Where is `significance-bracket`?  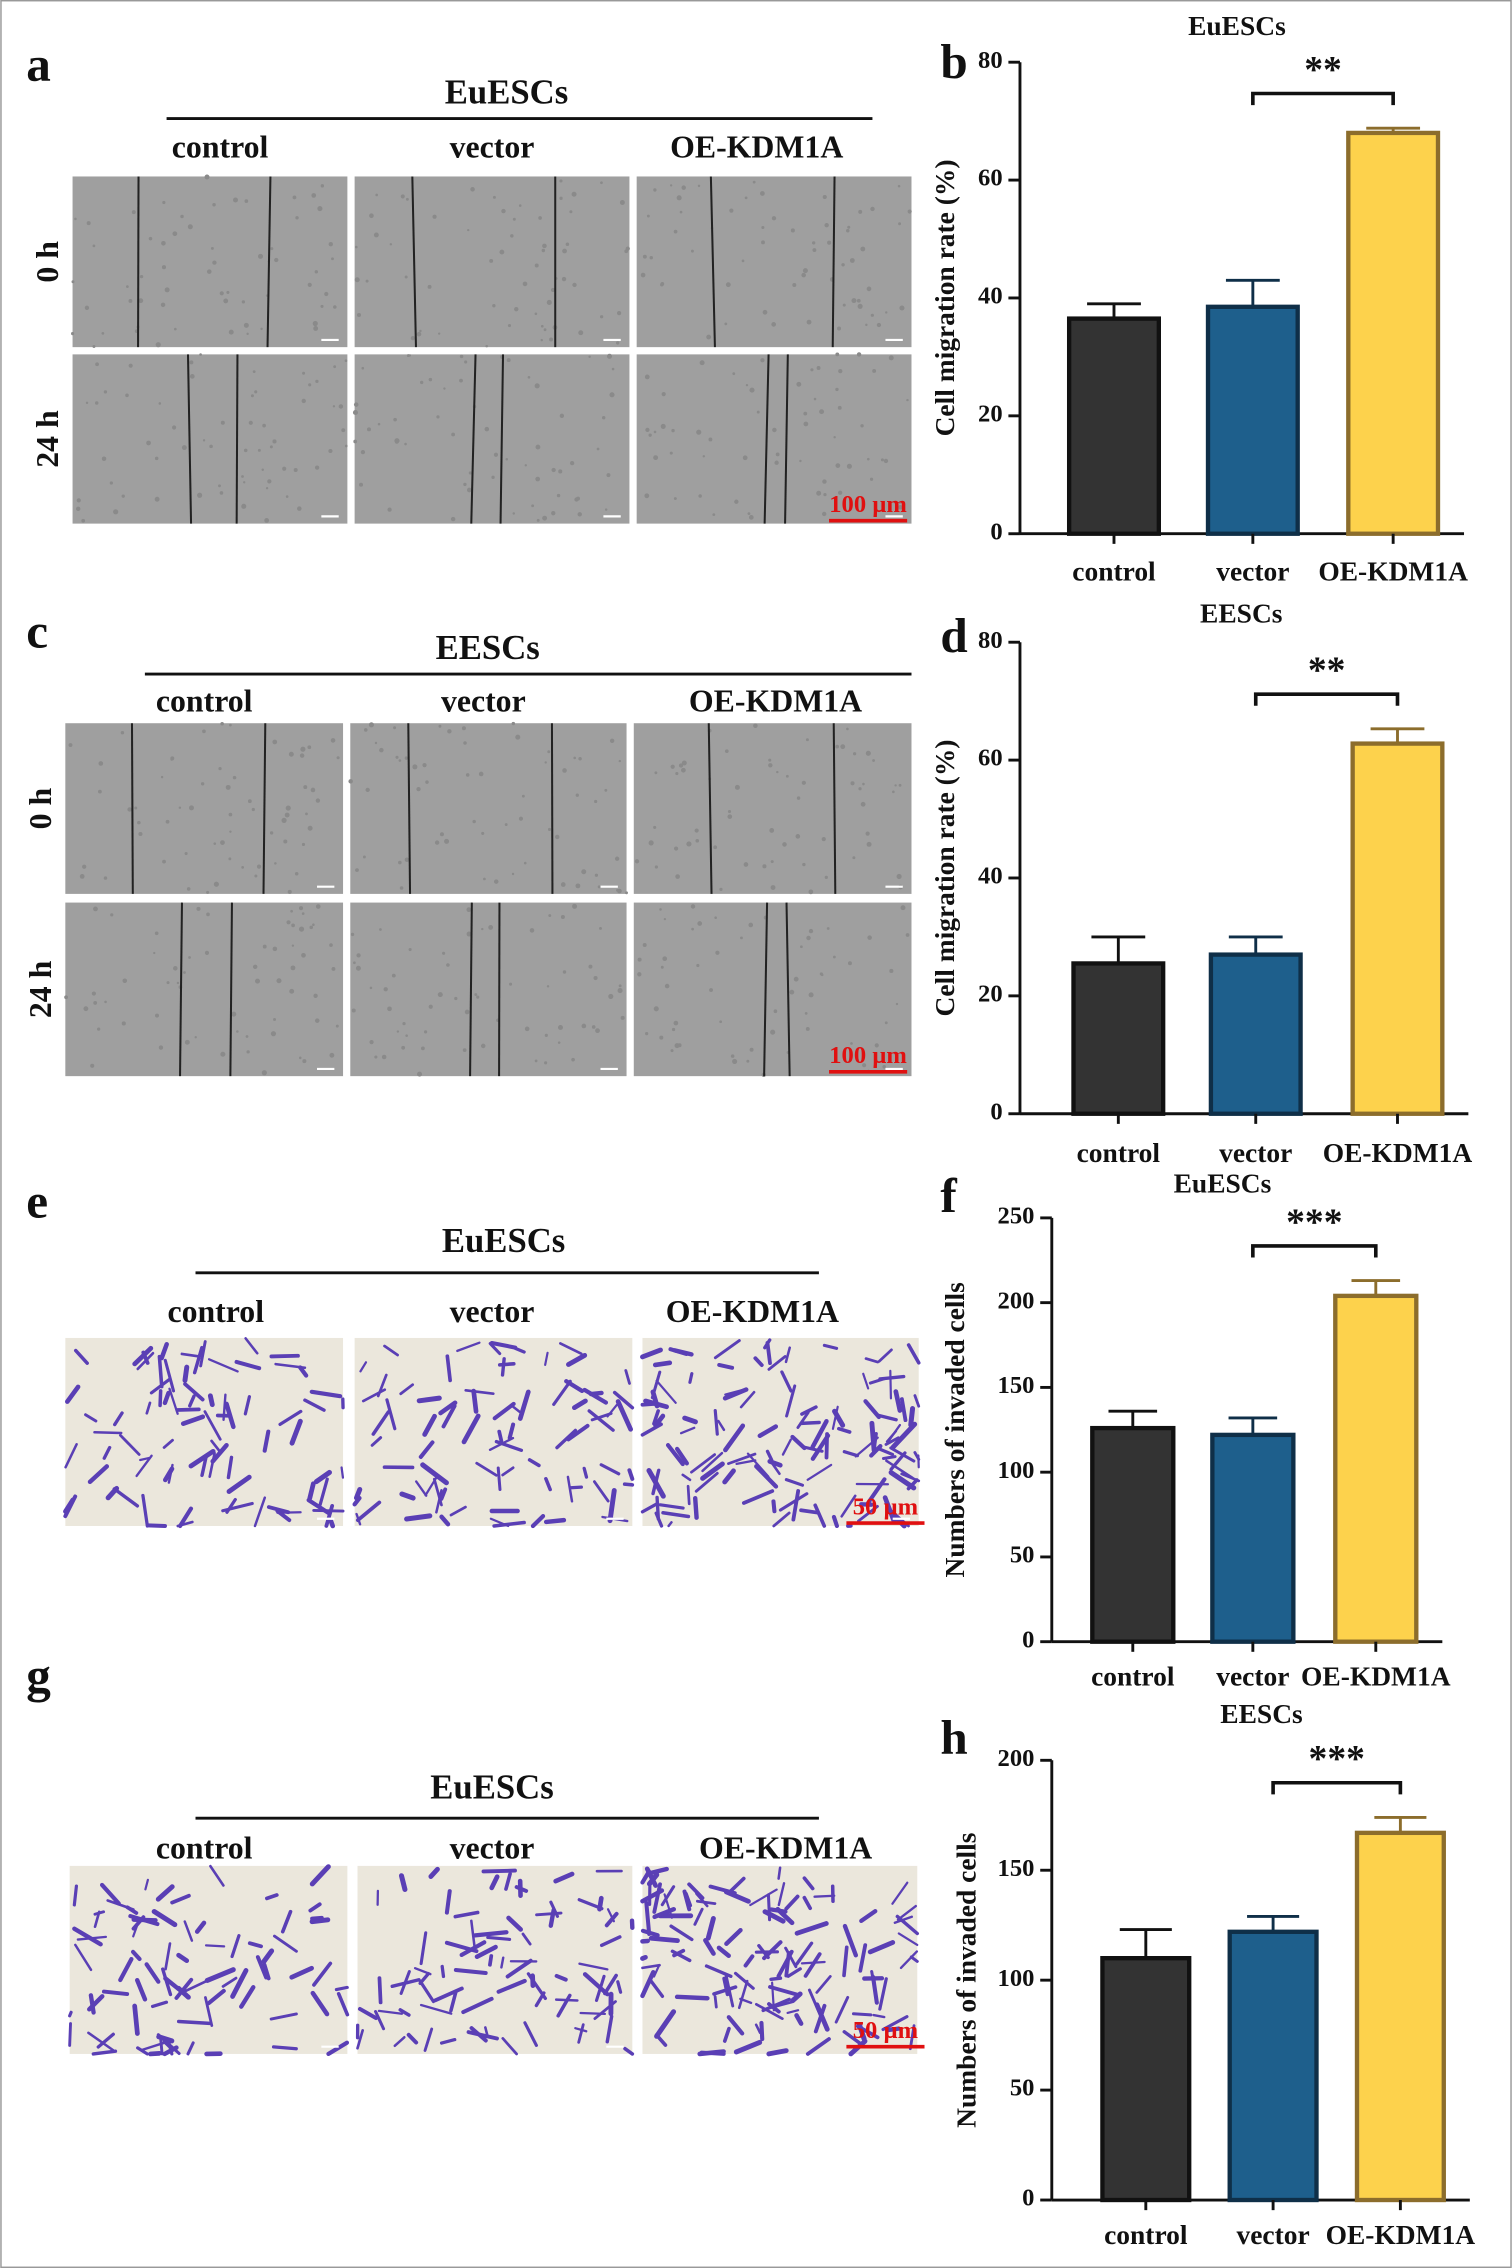 significance-bracket is located at coordinates (1337, 1787).